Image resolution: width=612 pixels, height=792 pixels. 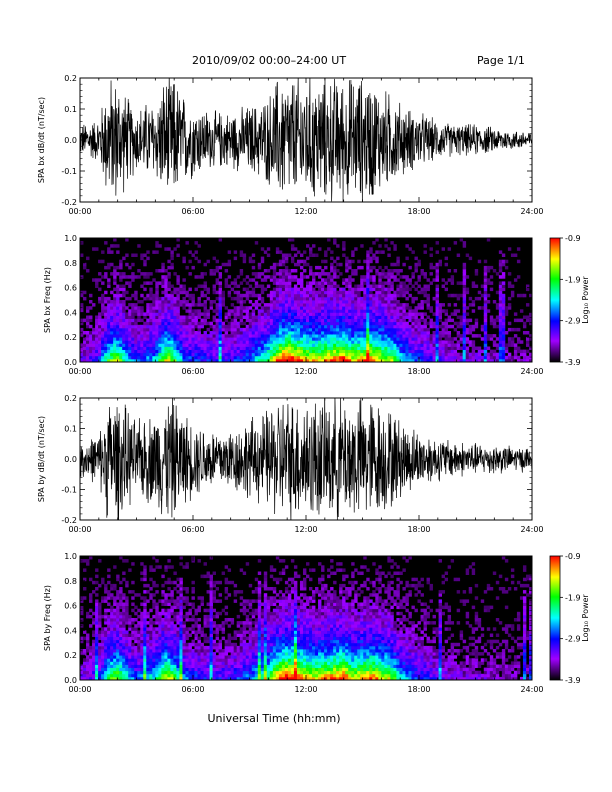 I want to click on y-axis-label: SPA bx dB/dt (nT/sec), so click(x=41, y=140).